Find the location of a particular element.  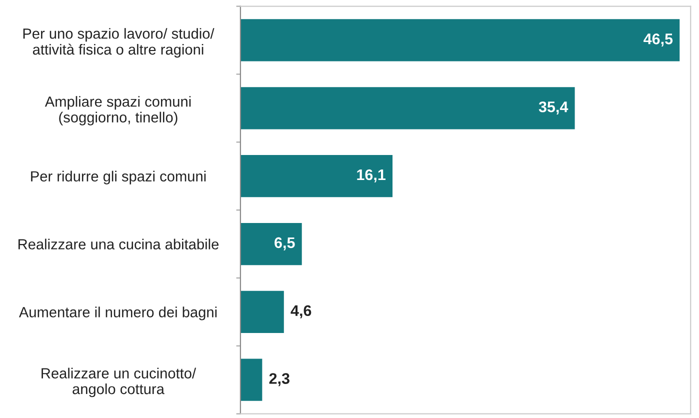

data-label: 16,1 is located at coordinates (371, 175).